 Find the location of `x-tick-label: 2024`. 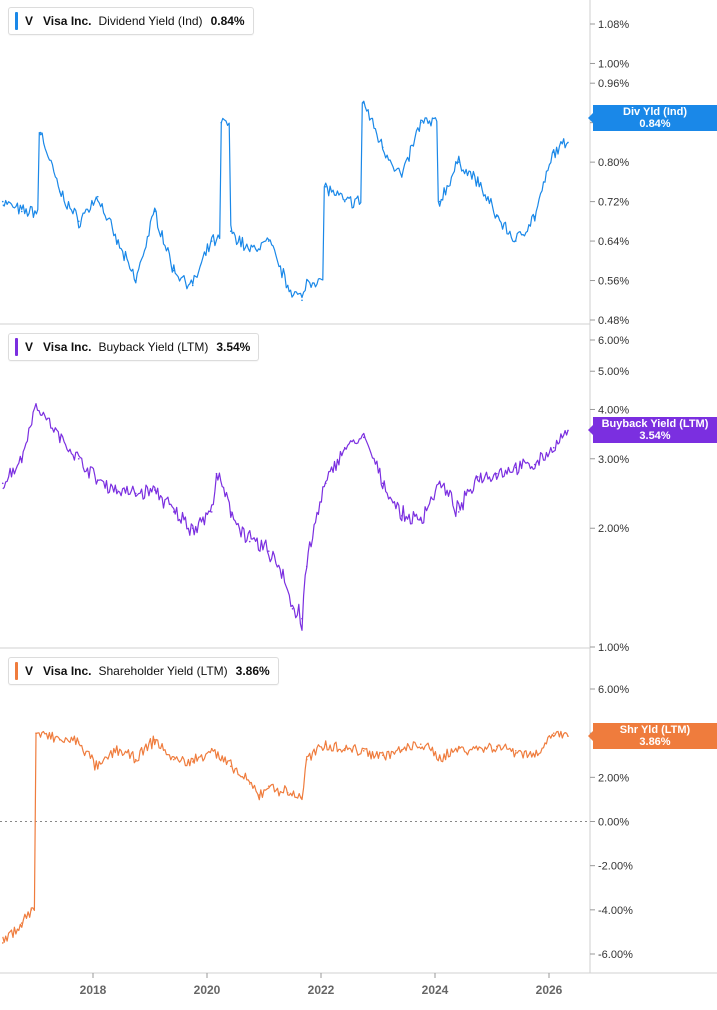

x-tick-label: 2024 is located at coordinates (435, 990).